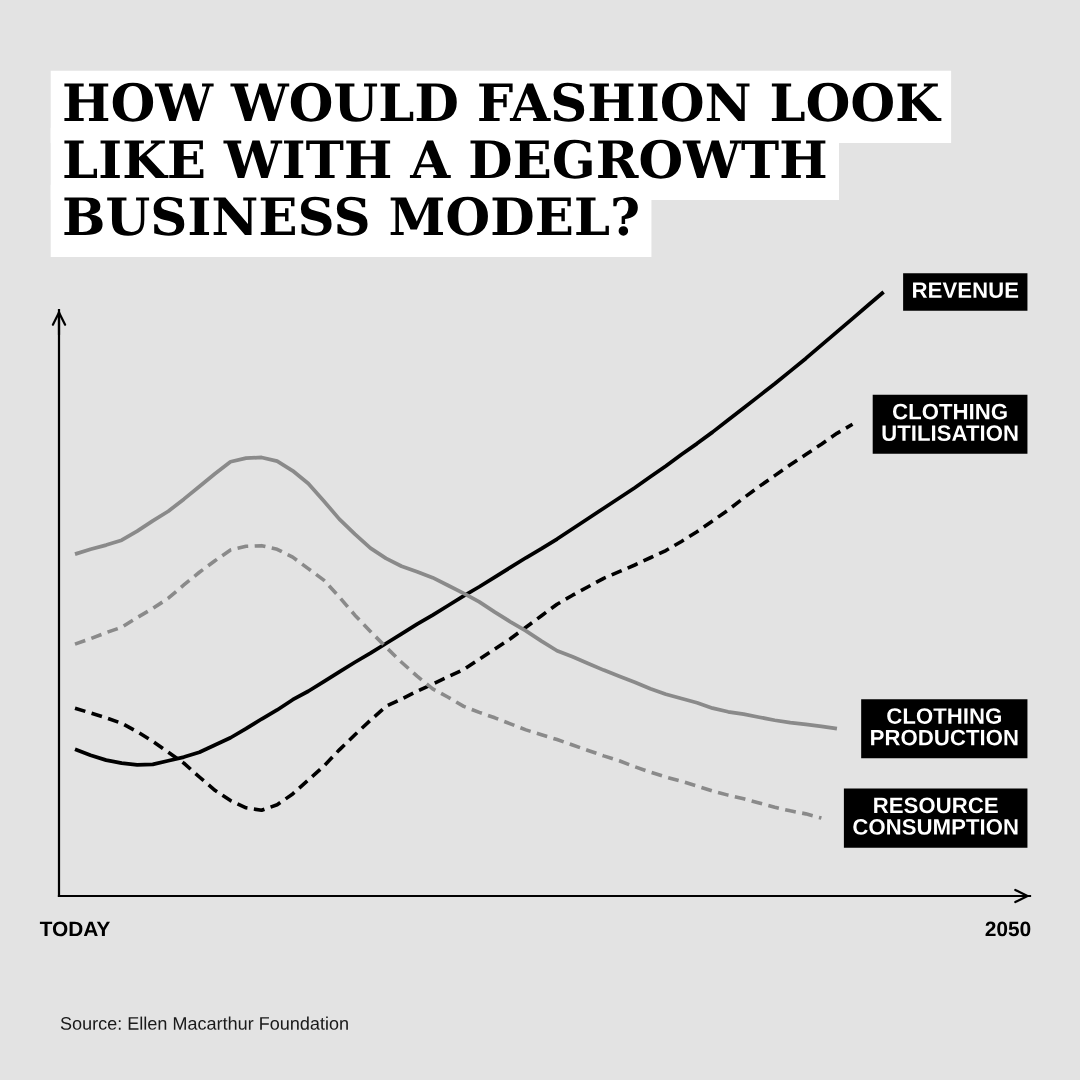 The width and height of the screenshot is (1080, 1080). What do you see at coordinates (503, 159) in the screenshot?
I see `chart-title: HOW WOULD FASHION LOOK LIKE WITH A DEGROWTH BUSINESS MODEL?` at bounding box center [503, 159].